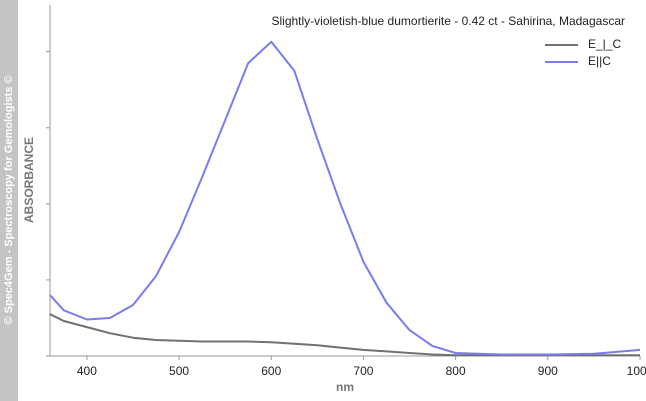 The image size is (646, 401). I want to click on x-tick-label: 700, so click(363, 371).